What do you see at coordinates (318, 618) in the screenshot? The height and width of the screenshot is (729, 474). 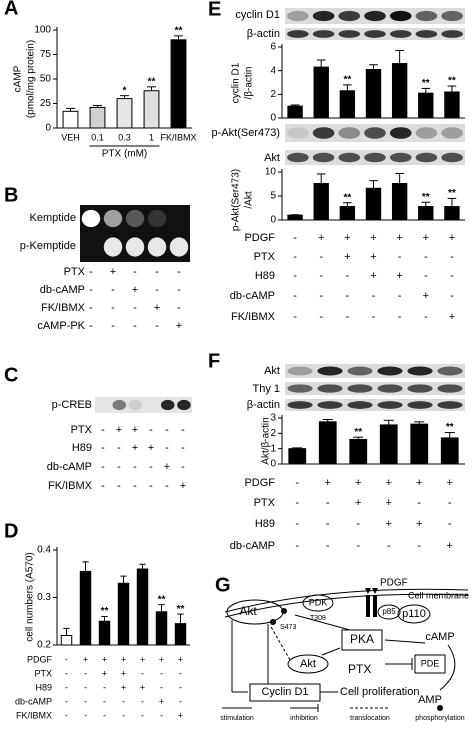 I see `t308-label: T308` at bounding box center [318, 618].